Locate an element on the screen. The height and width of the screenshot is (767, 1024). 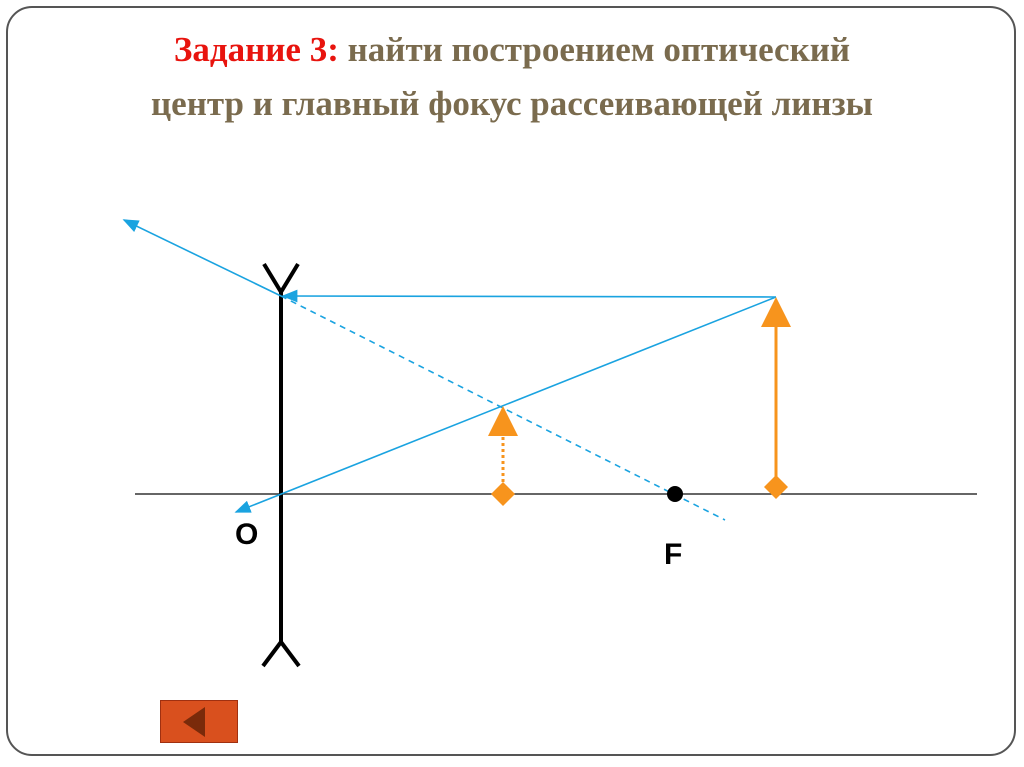
label-focus: F is located at coordinates (673, 554).